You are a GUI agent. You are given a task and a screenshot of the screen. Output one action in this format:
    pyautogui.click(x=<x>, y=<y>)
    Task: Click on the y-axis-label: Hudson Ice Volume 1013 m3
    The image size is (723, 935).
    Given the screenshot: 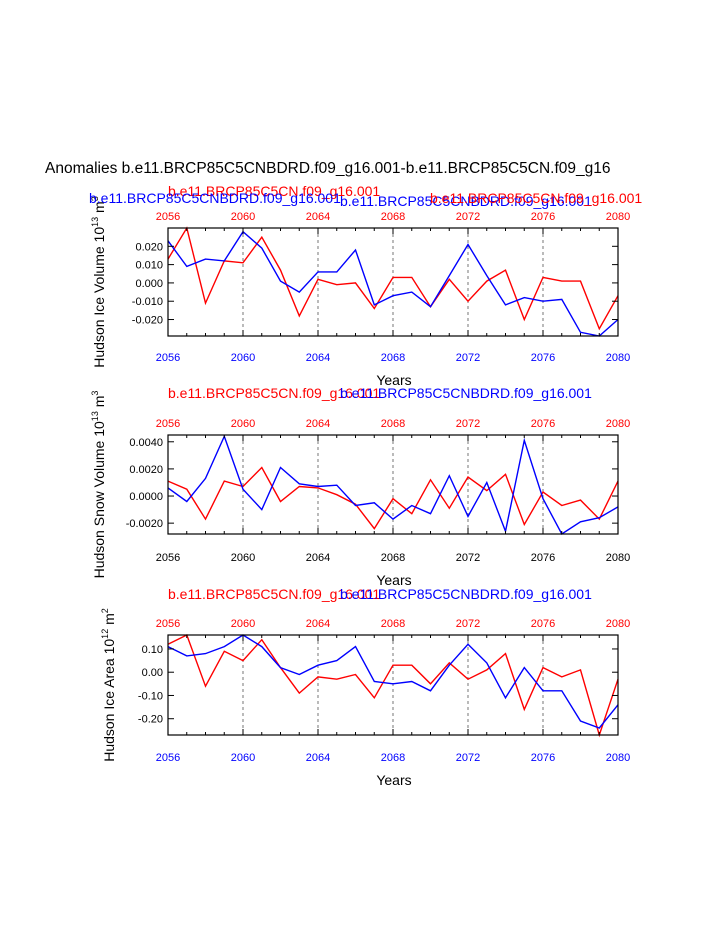 What is the action you would take?
    pyautogui.click(x=98, y=281)
    